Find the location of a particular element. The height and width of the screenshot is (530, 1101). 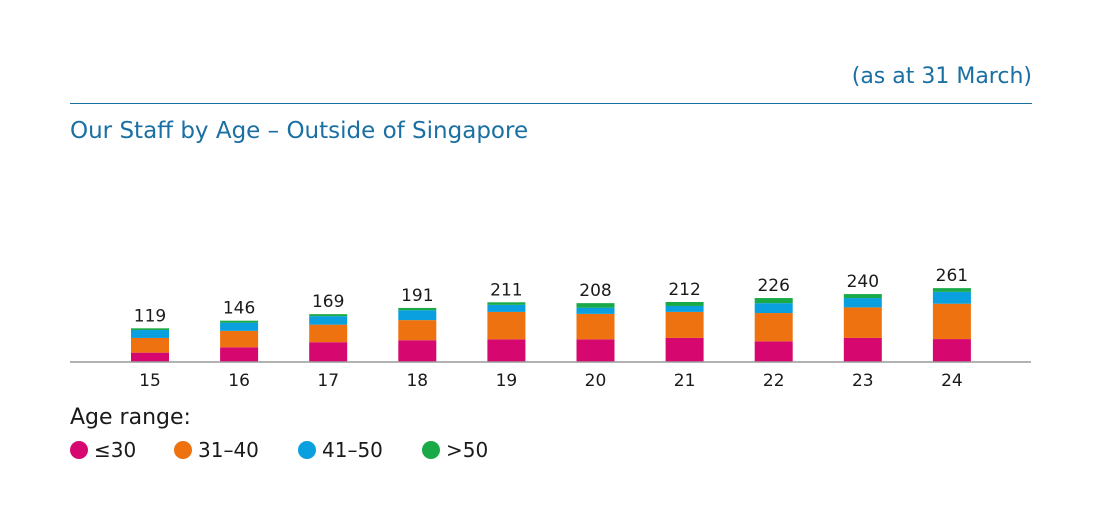

bar-total-label: 169 is located at coordinates (328, 302).